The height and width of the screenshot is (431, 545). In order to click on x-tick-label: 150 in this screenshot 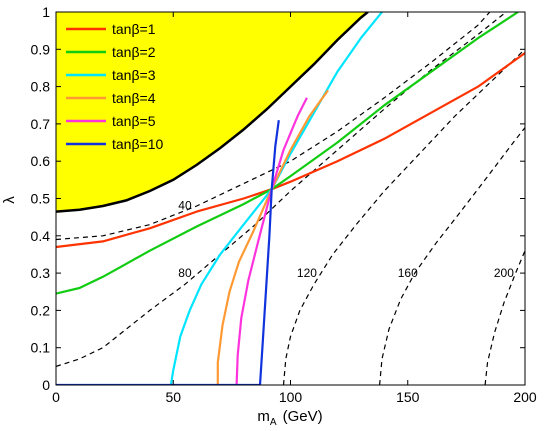, I will do `click(408, 397)`.